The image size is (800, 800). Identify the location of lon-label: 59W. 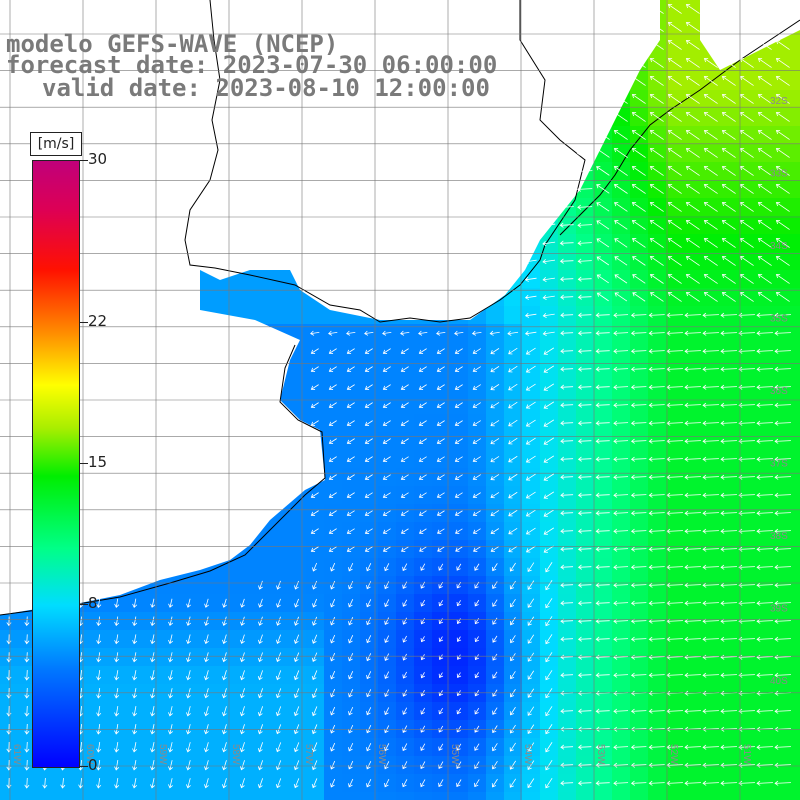
(162, 754).